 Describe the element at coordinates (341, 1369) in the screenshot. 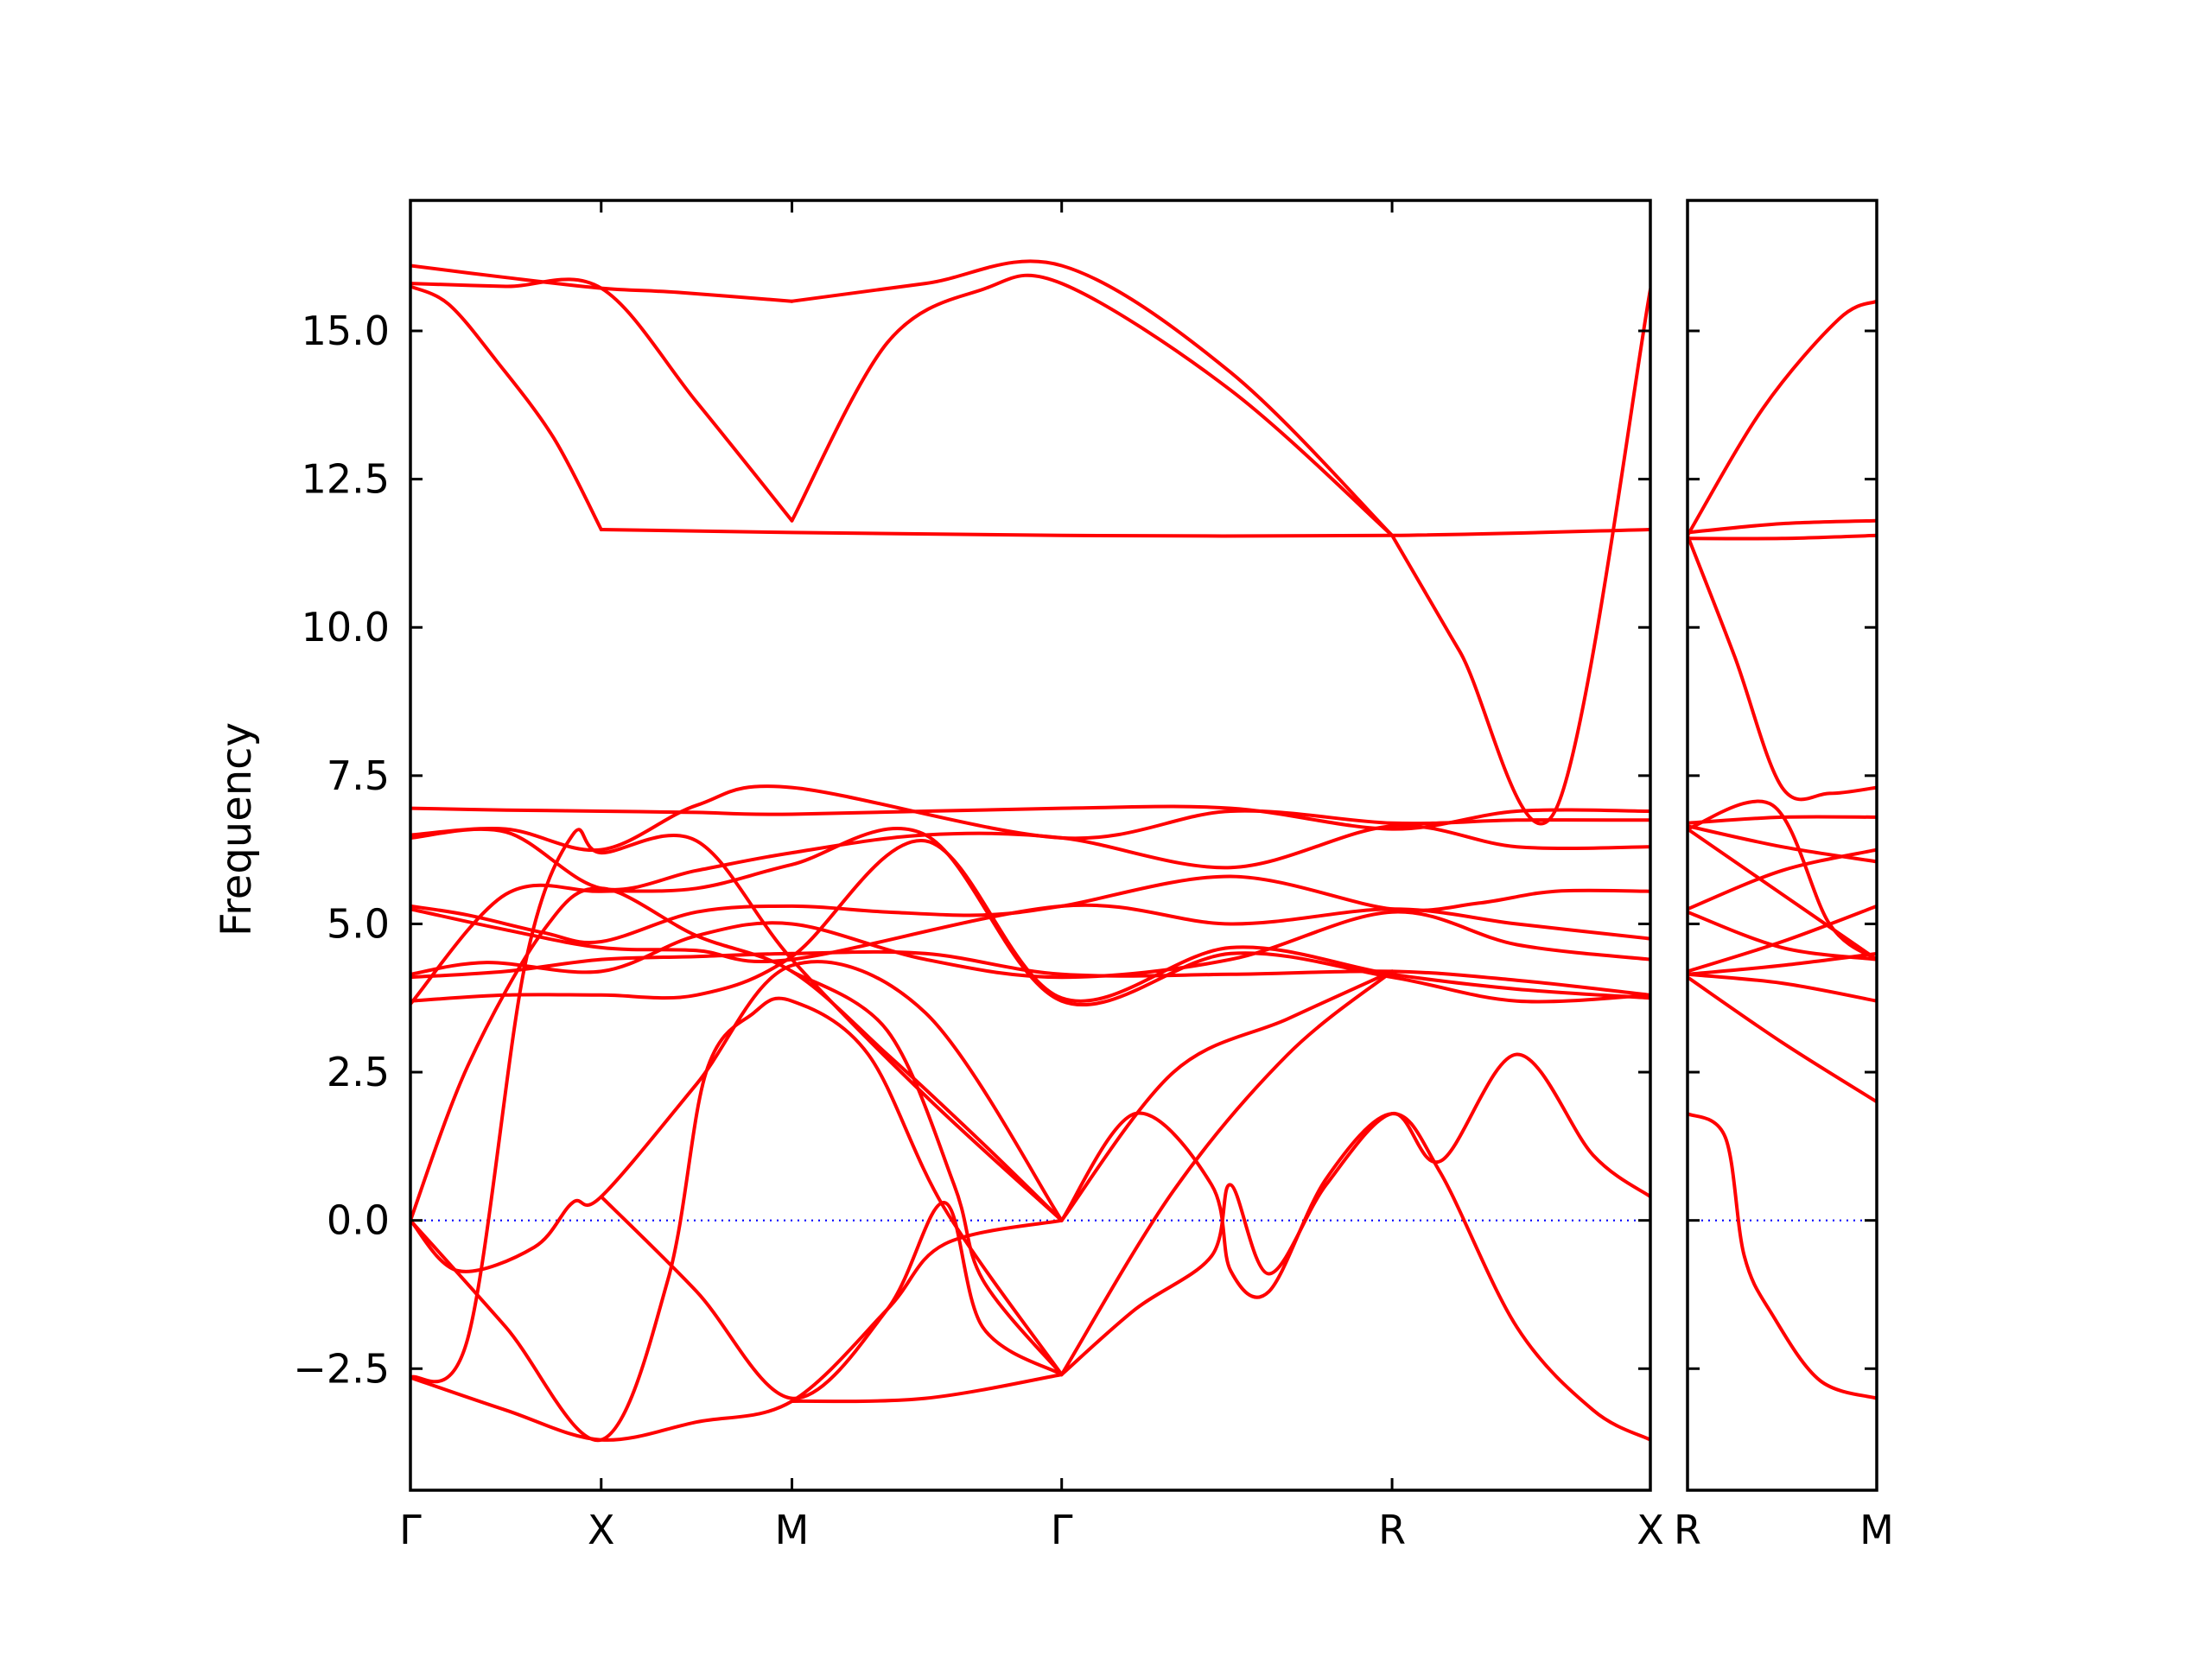

I see `y-tick-label: −2.5` at that location.